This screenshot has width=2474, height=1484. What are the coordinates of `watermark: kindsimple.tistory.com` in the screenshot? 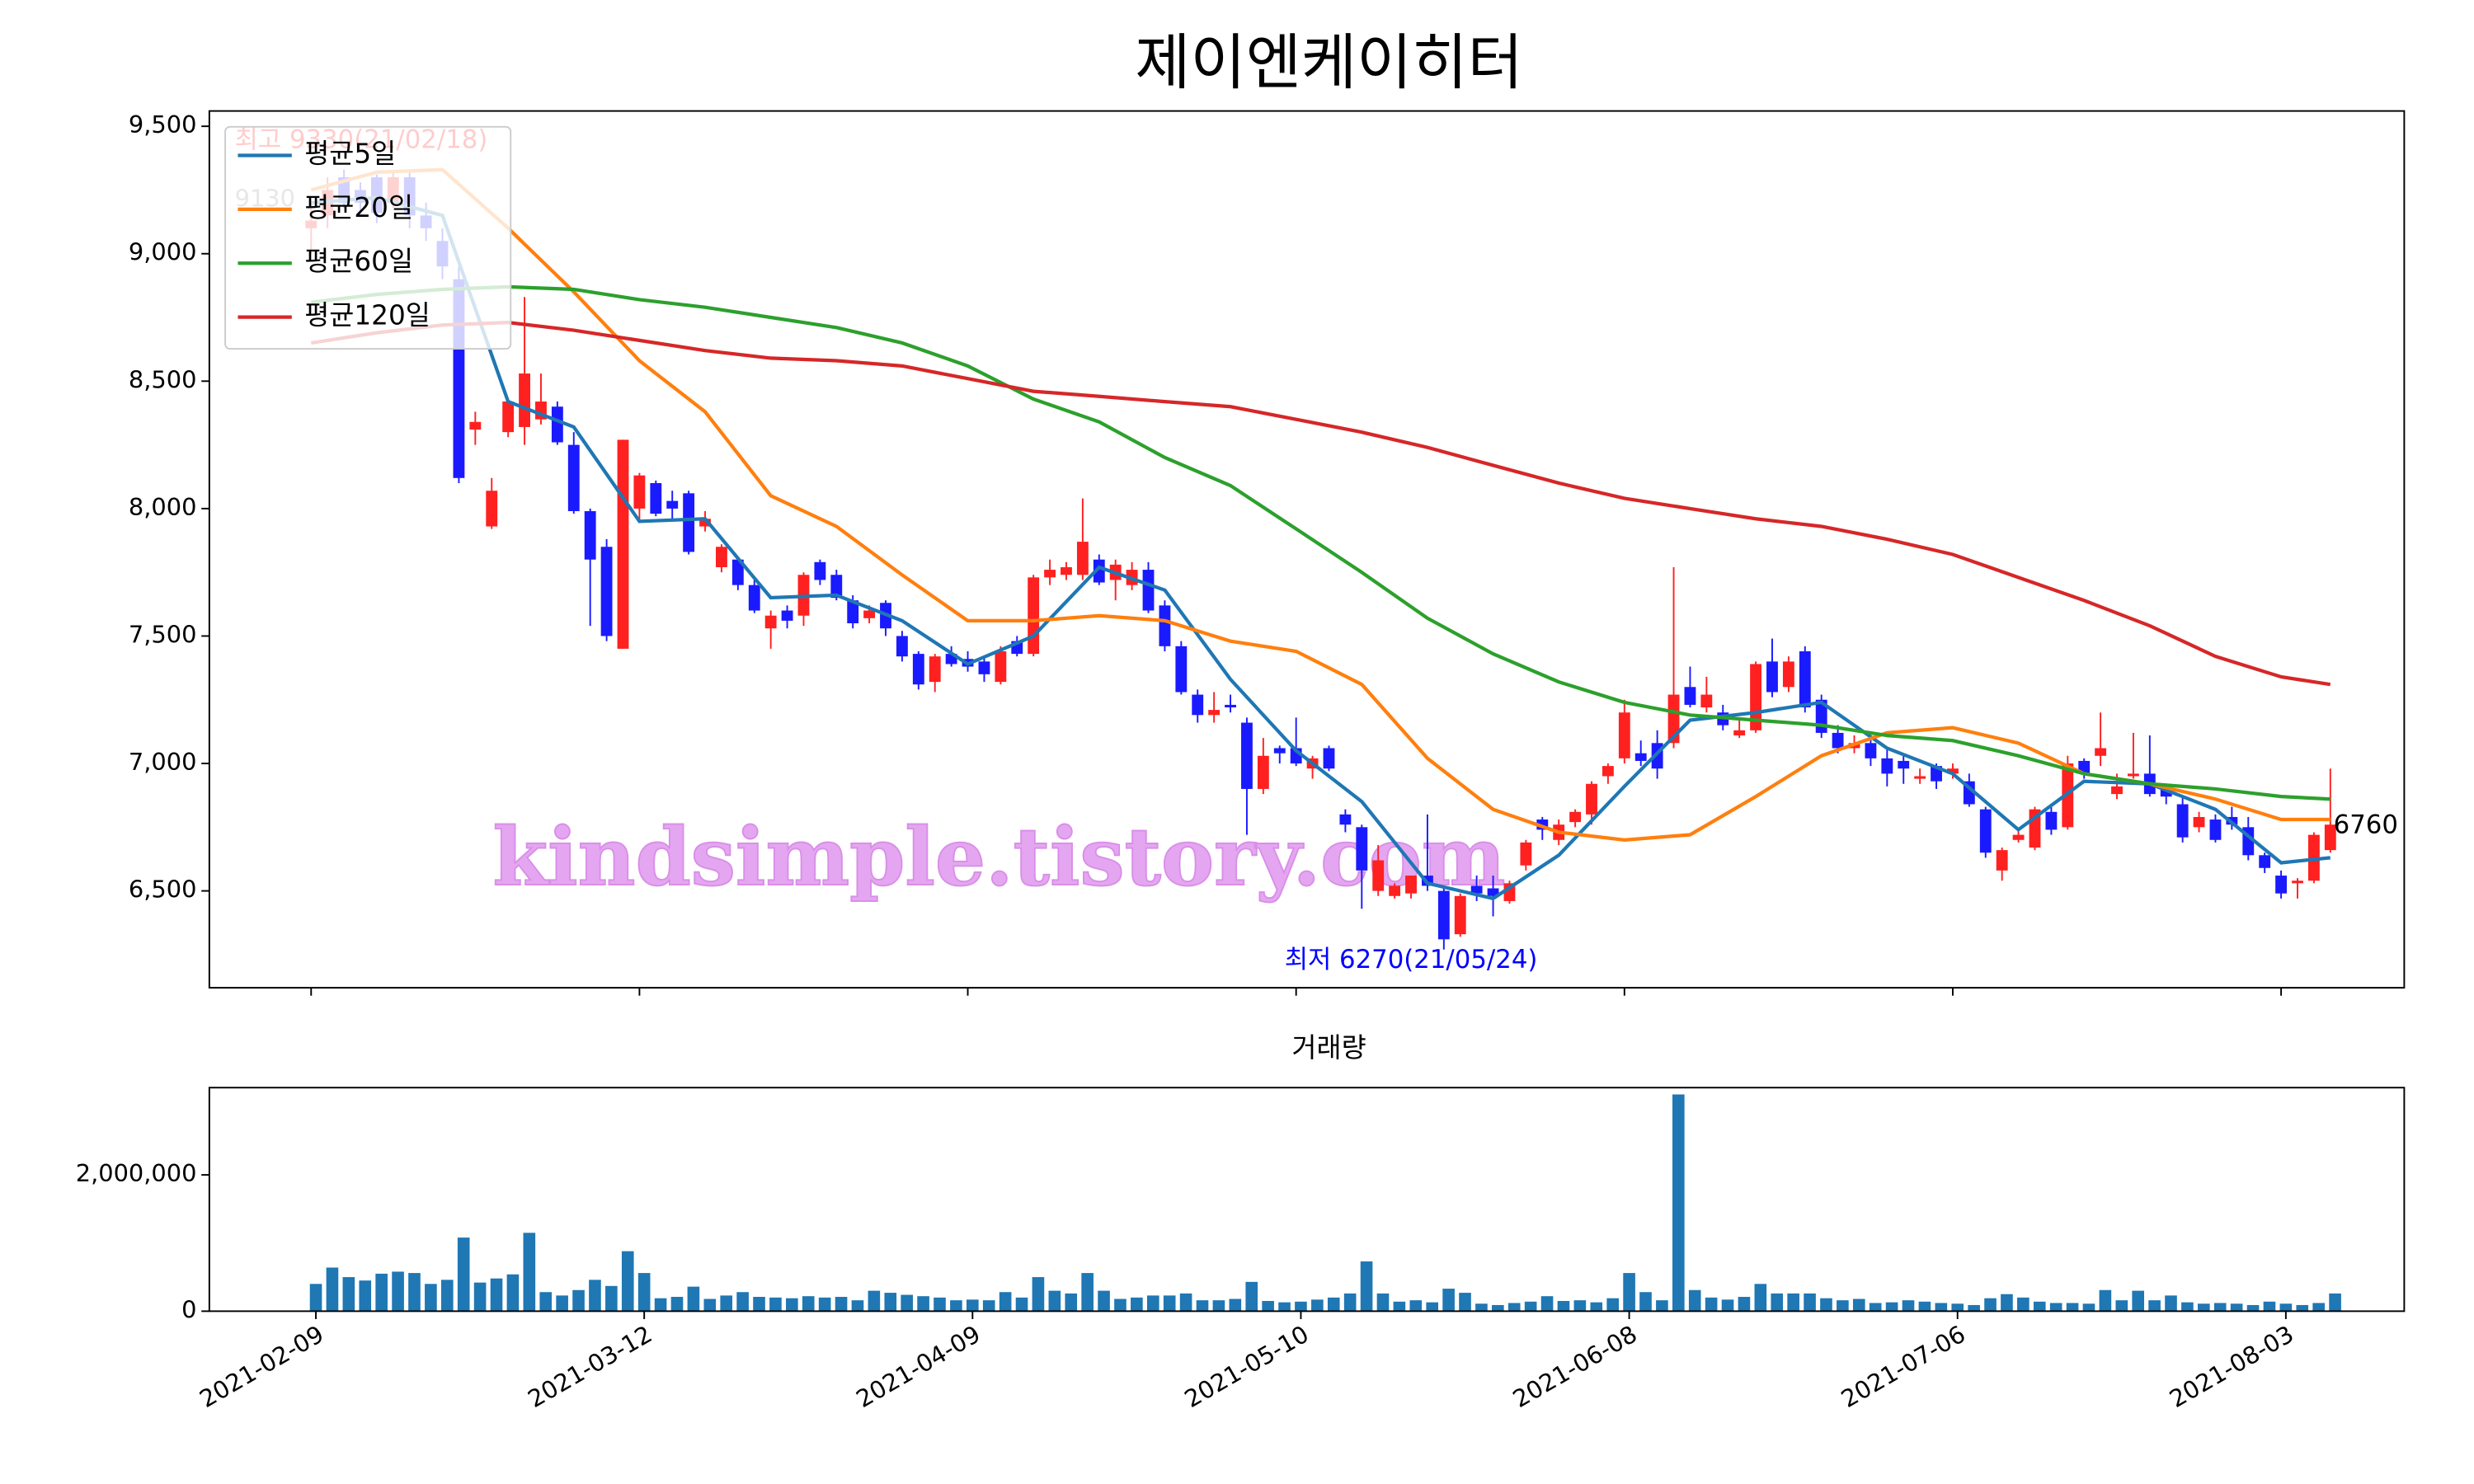 It's located at (999, 857).